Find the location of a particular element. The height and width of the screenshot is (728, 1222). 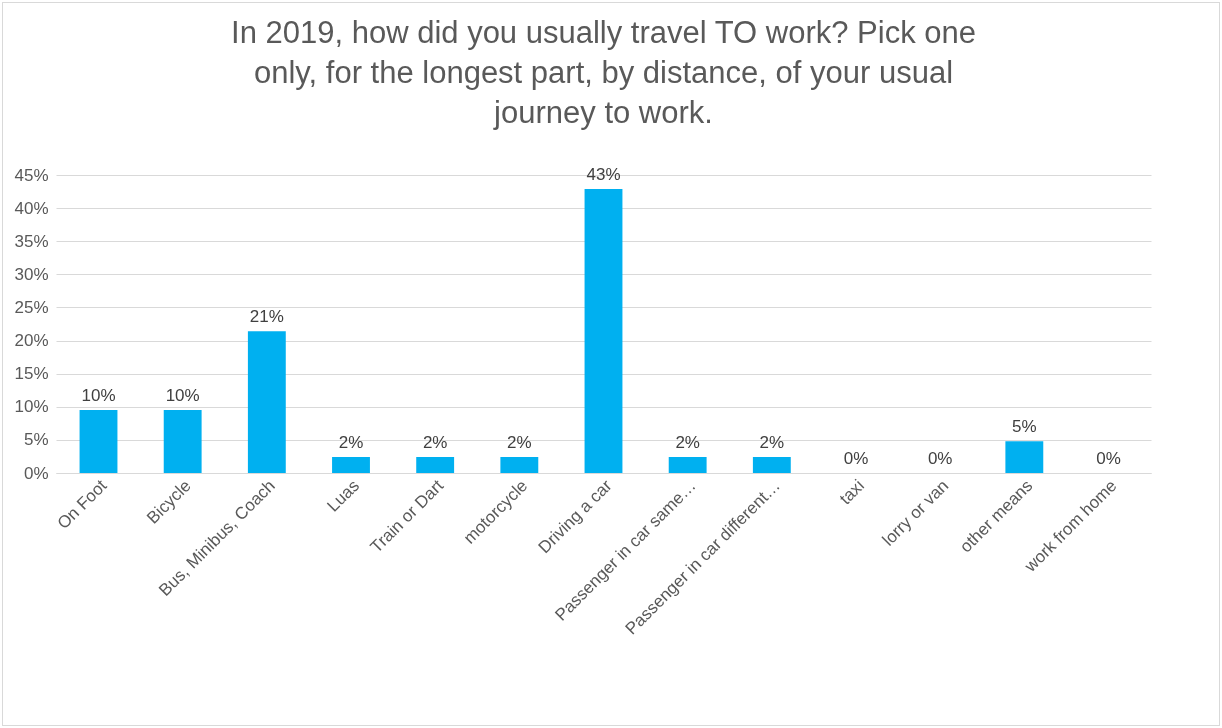

y-tick-label: 10% is located at coordinates (31, 407).